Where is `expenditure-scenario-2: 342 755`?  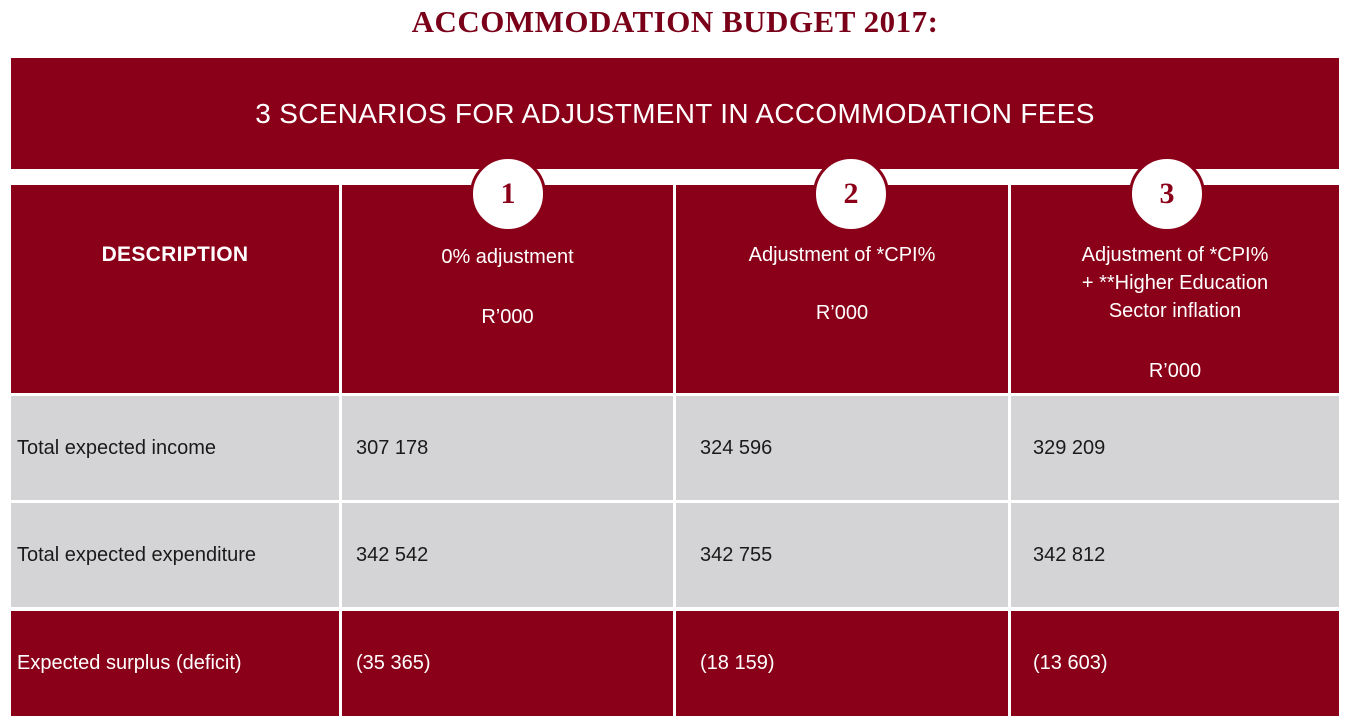
expenditure-scenario-2: 342 755 is located at coordinates (736, 554).